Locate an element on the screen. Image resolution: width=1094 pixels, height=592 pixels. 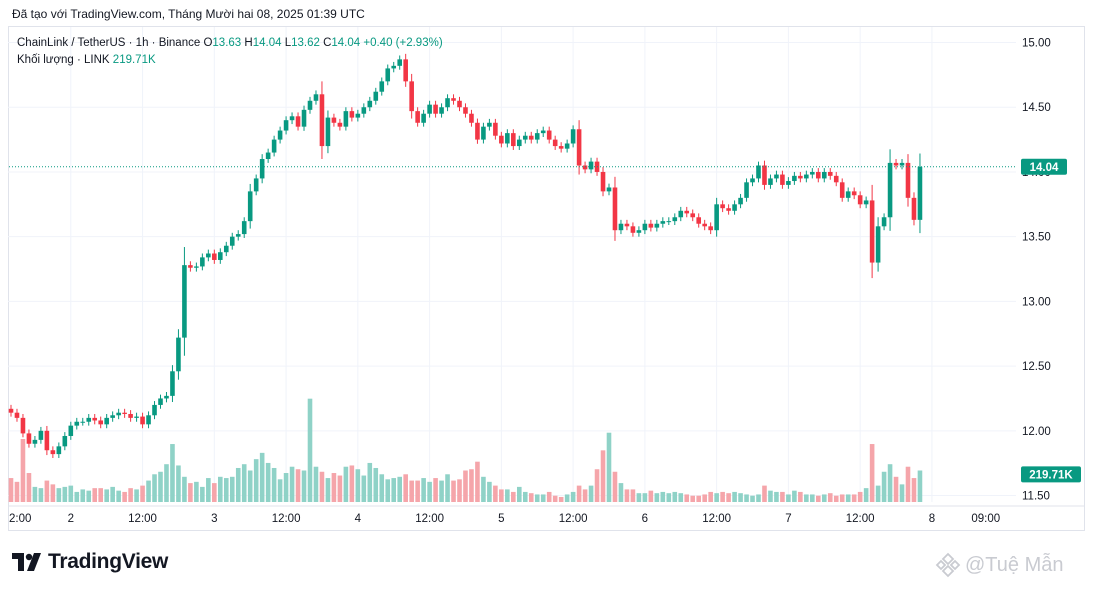
axis-badges: 14.04 219.71K is located at coordinates (1051, 320).